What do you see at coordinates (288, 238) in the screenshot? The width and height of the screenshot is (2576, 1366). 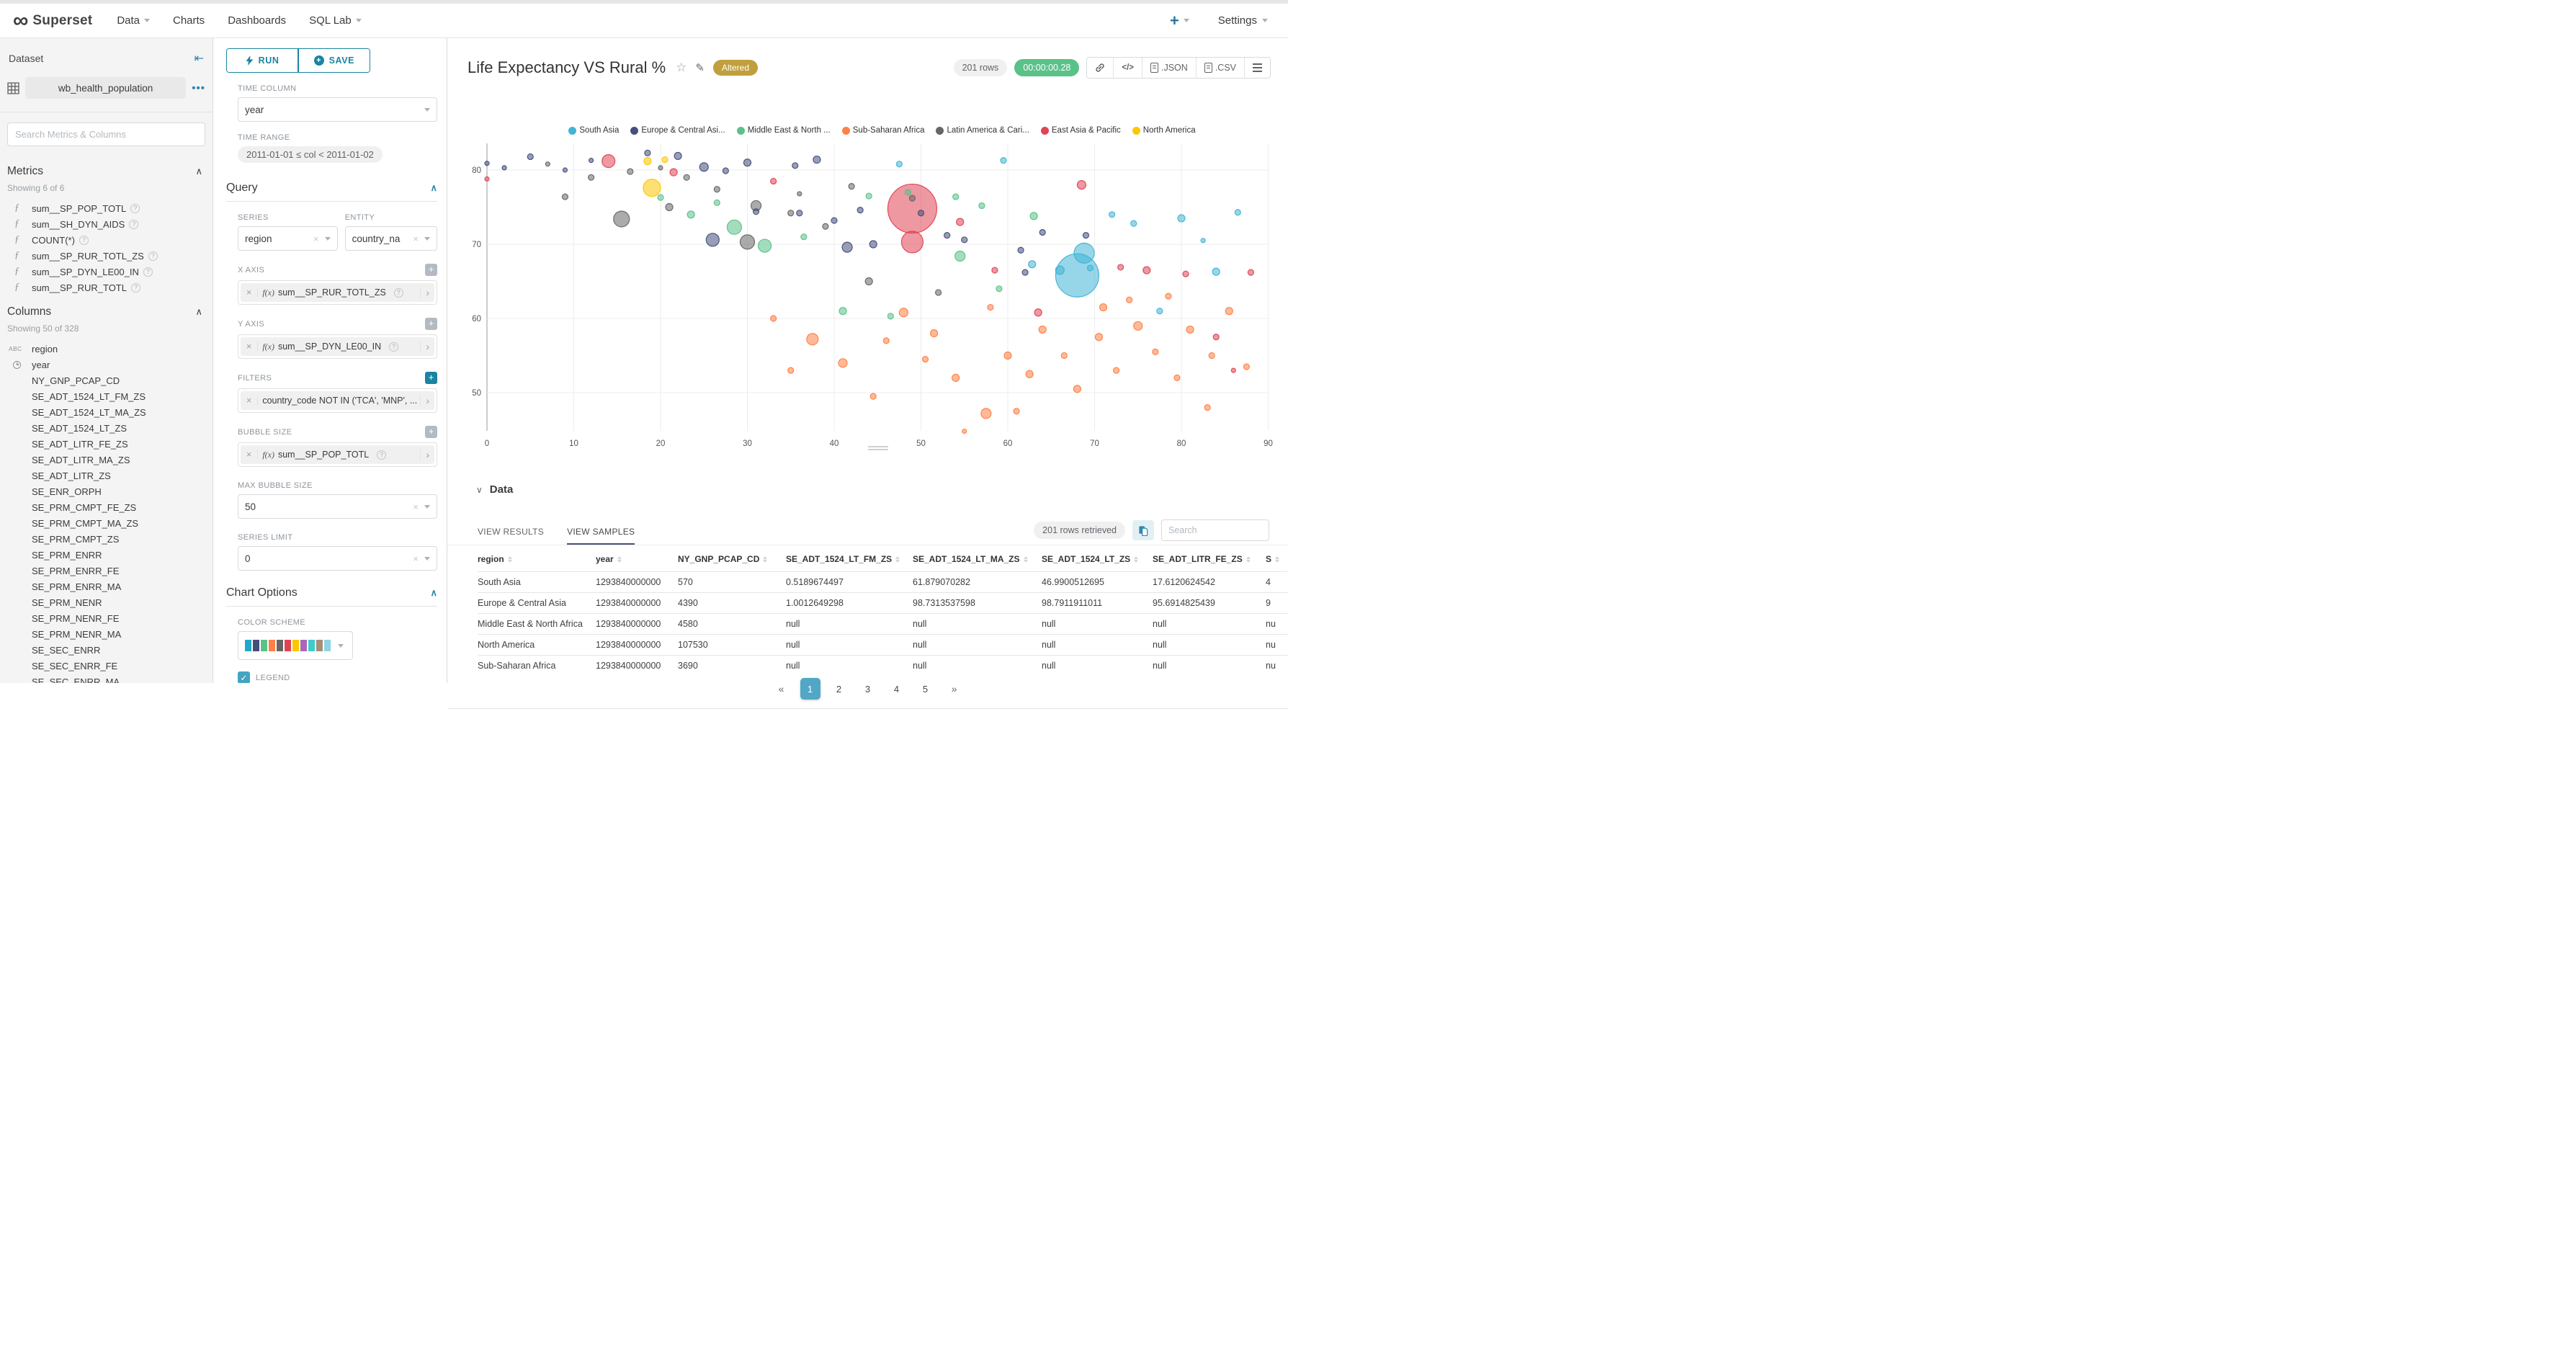 I see `series-select: region ×` at bounding box center [288, 238].